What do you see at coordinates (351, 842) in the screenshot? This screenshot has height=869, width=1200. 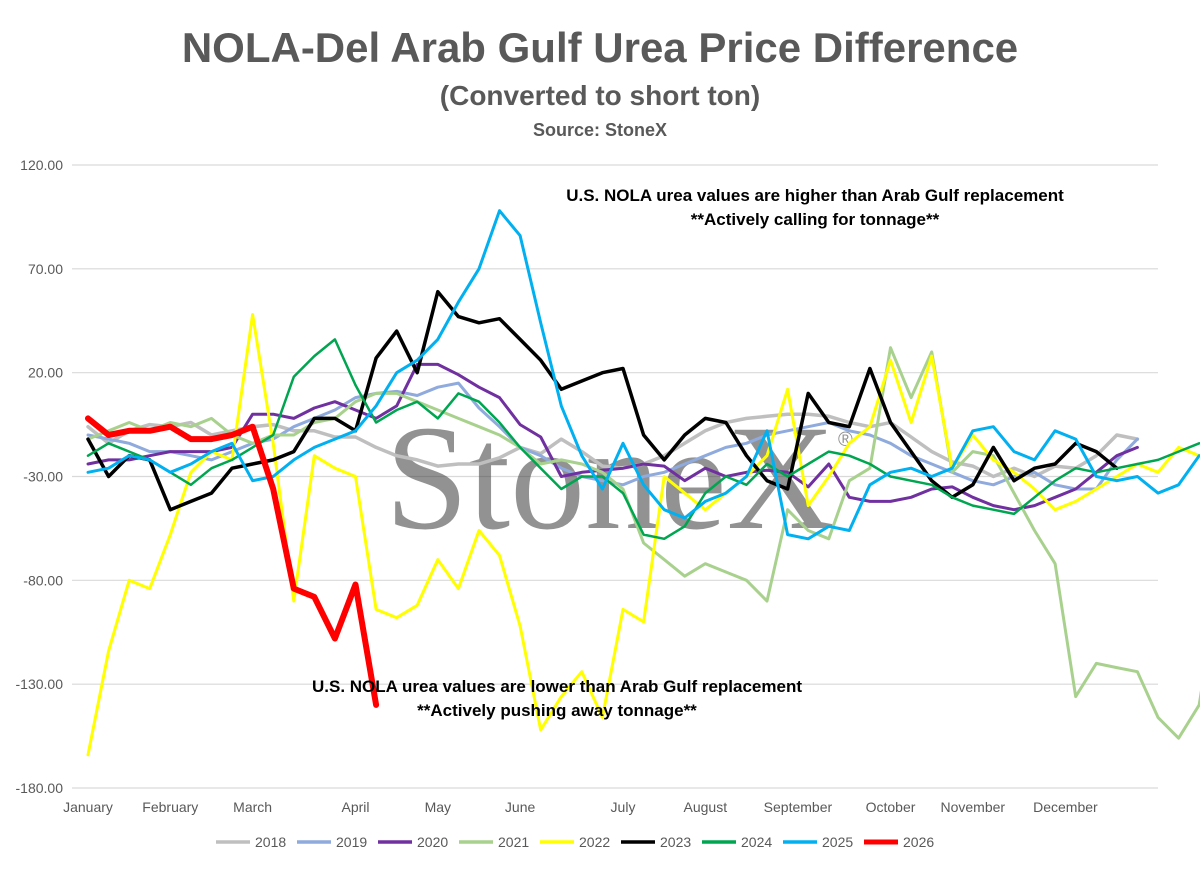 I see `legend-label-2019: 2019` at bounding box center [351, 842].